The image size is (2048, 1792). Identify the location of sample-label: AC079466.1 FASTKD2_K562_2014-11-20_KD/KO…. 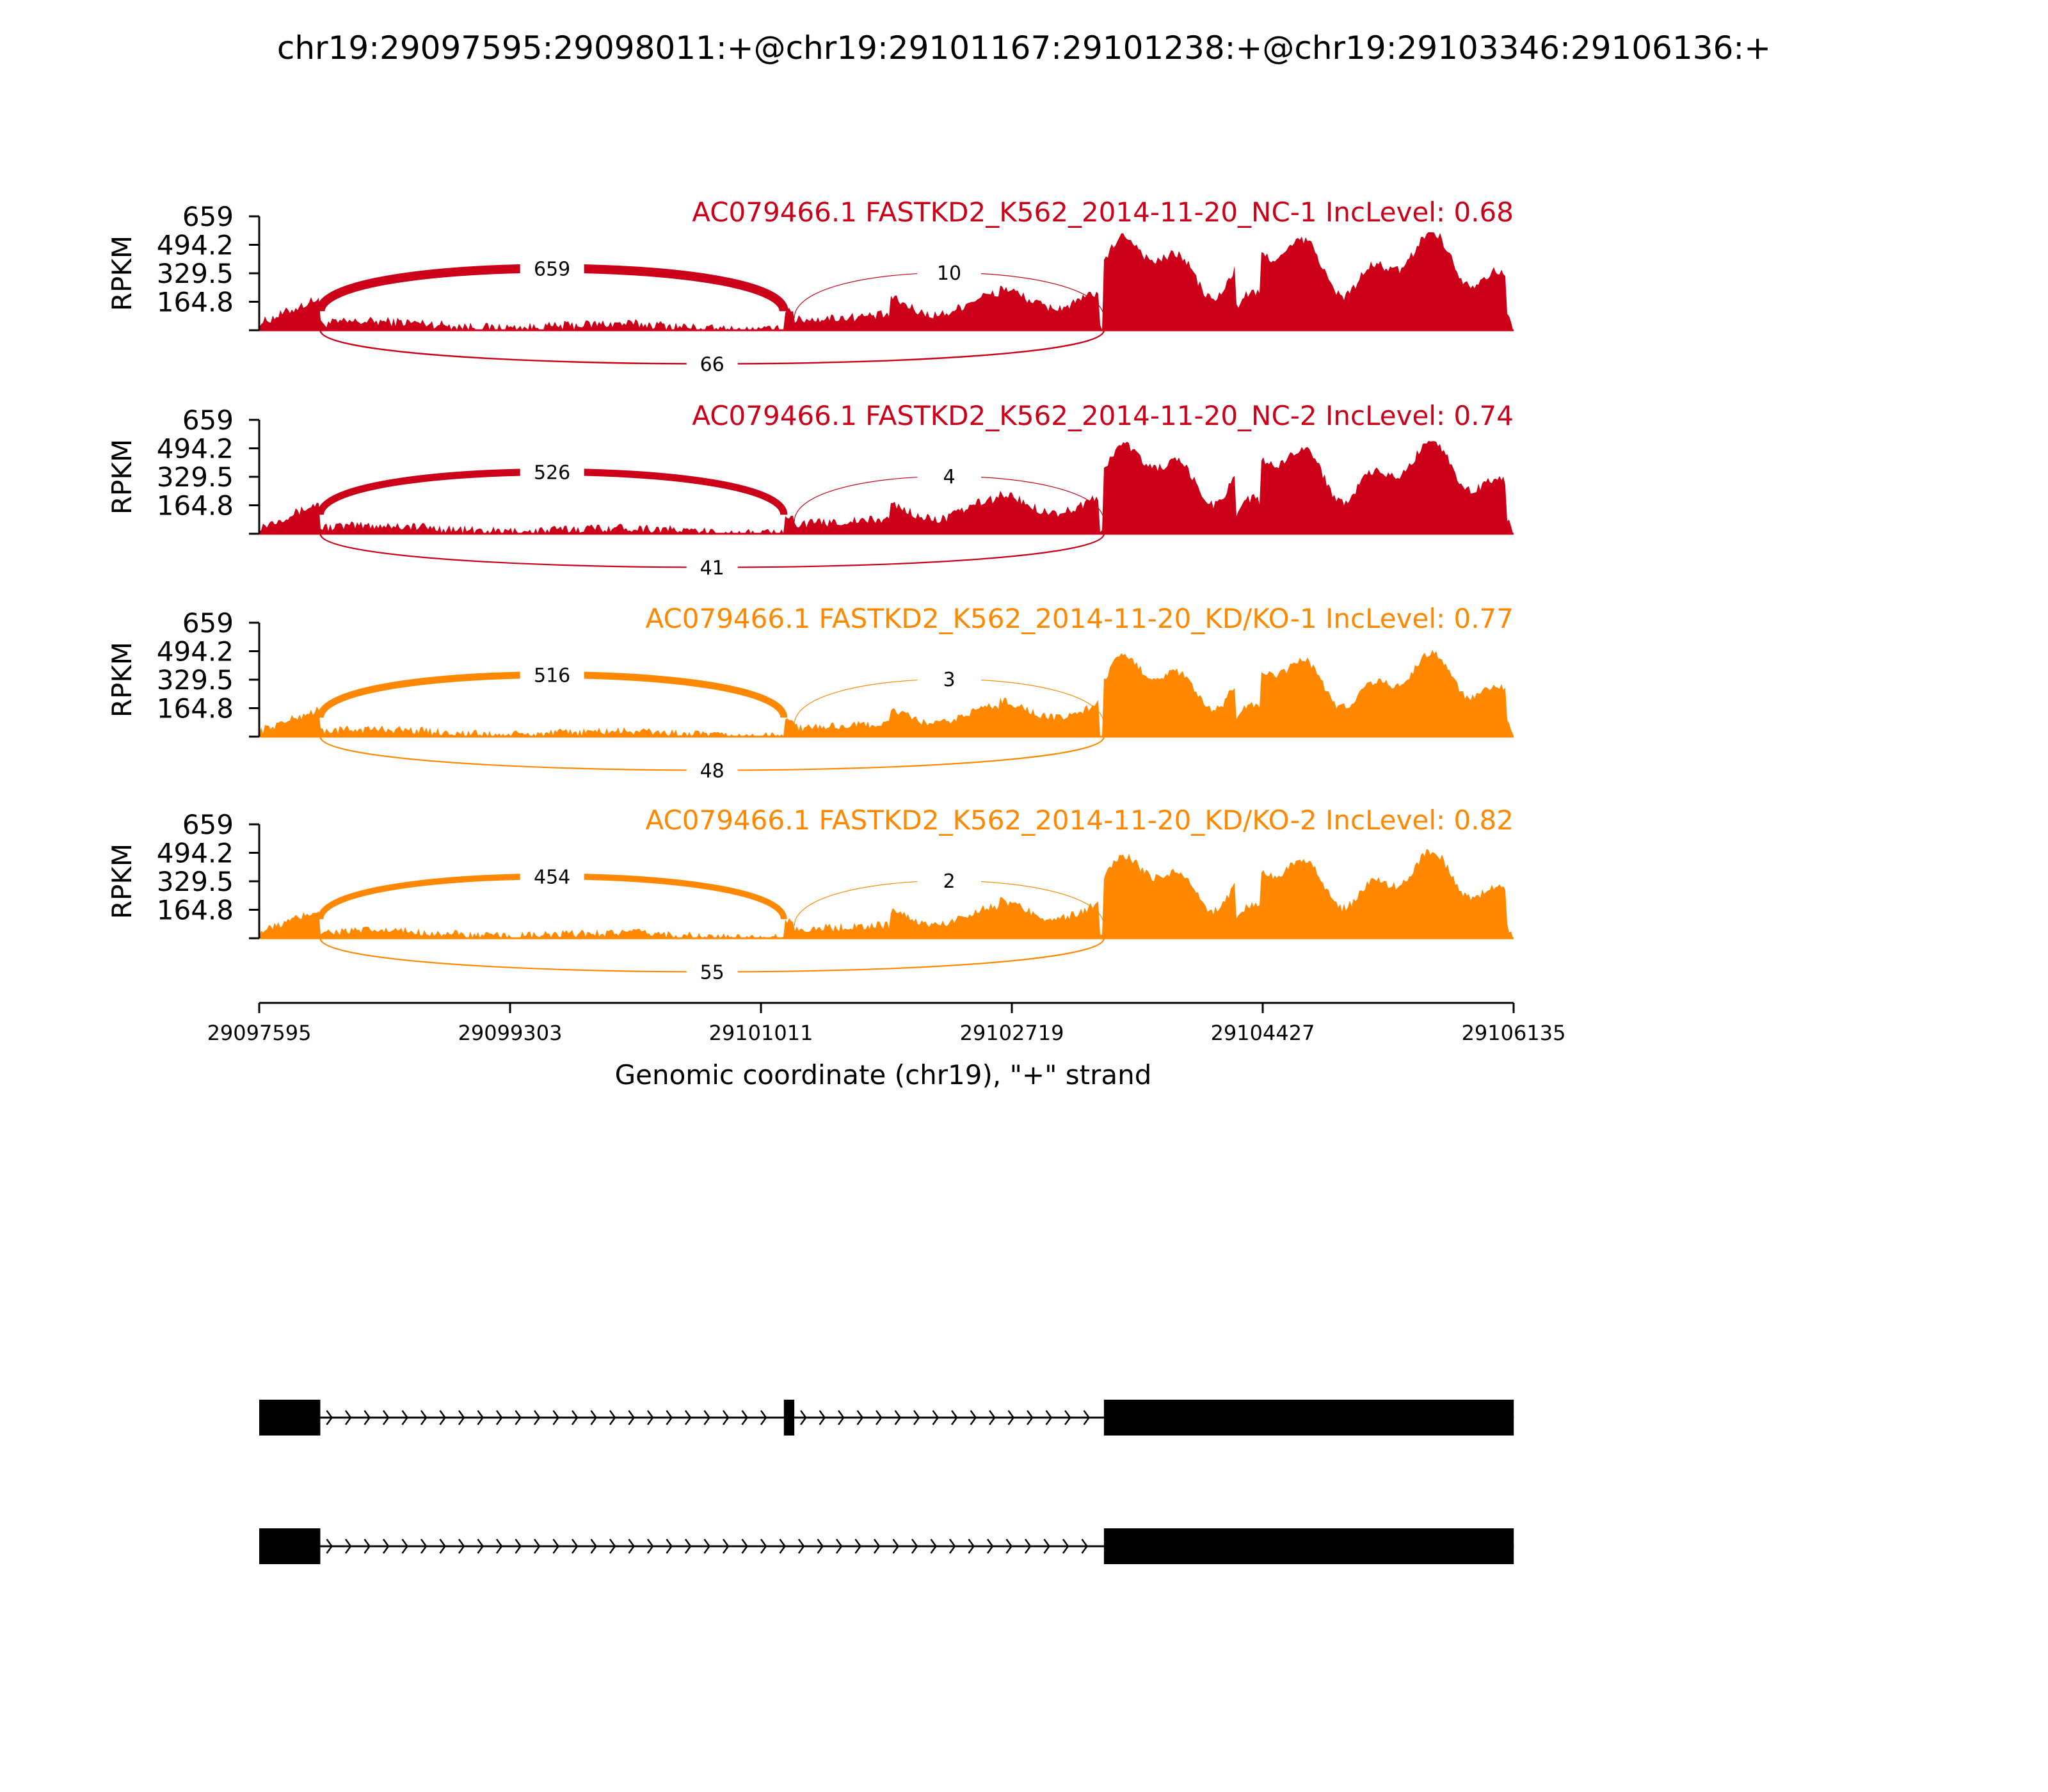
(1079, 820).